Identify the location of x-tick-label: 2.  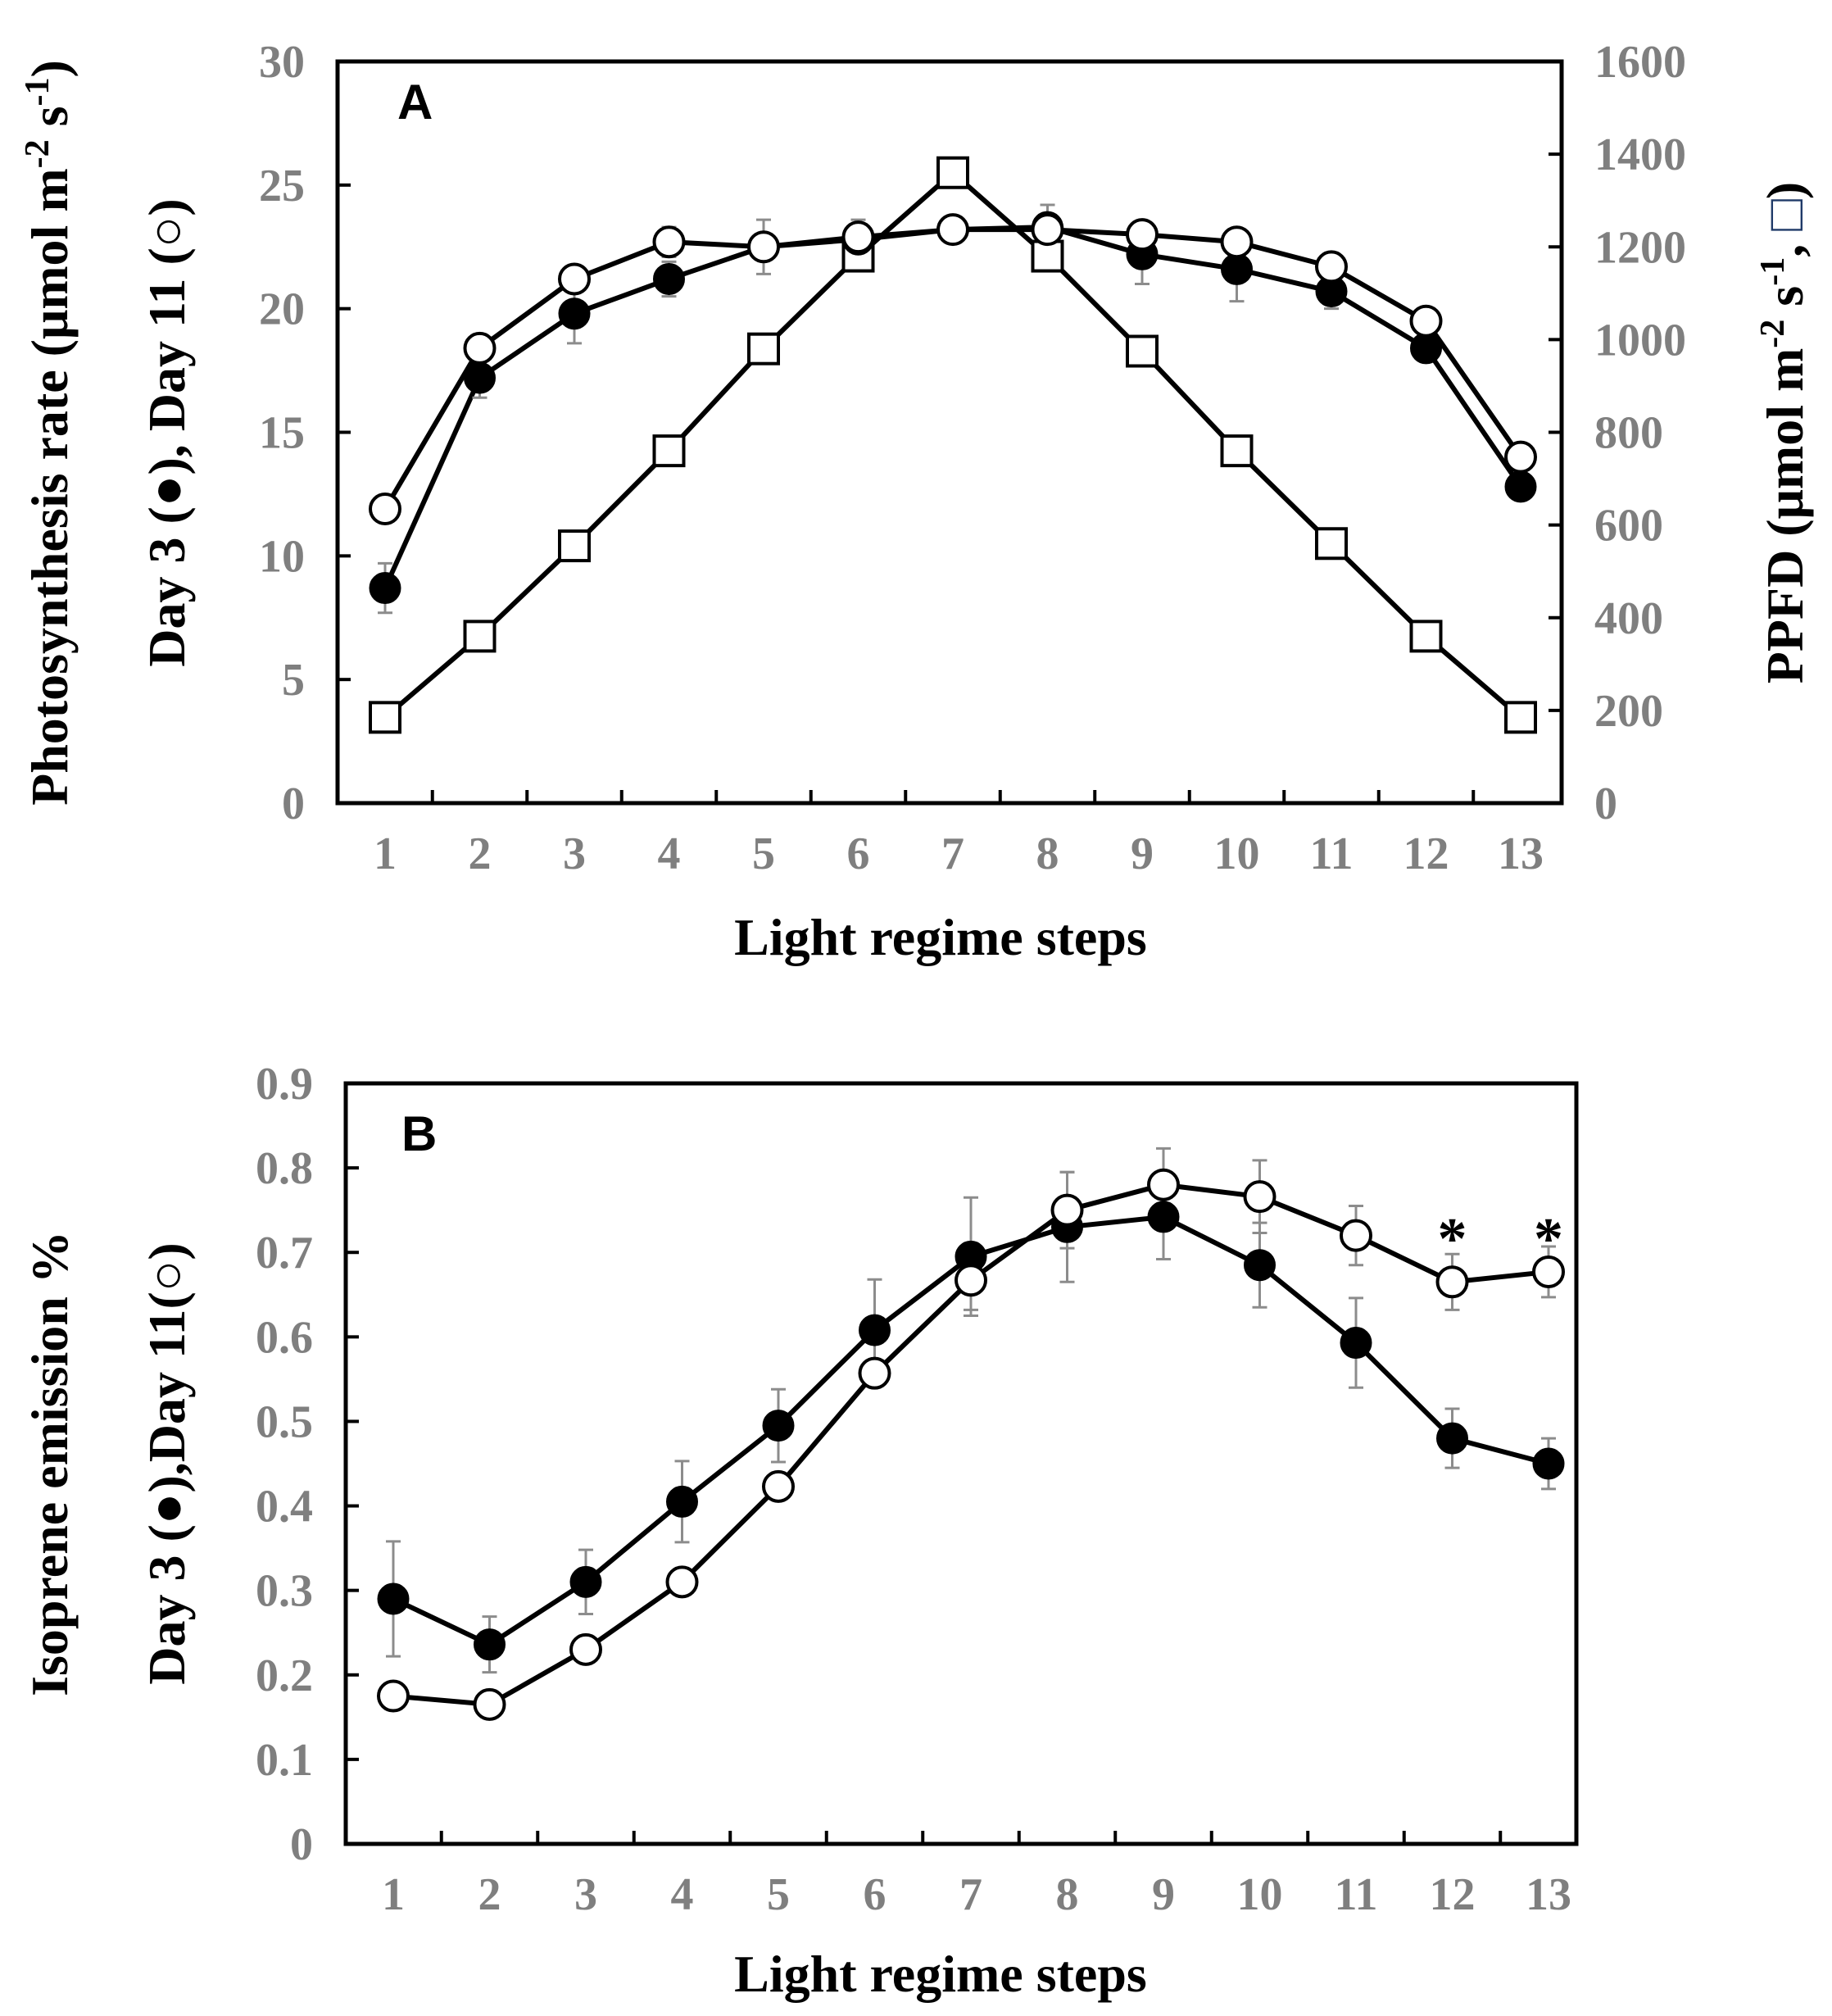
(490, 1894).